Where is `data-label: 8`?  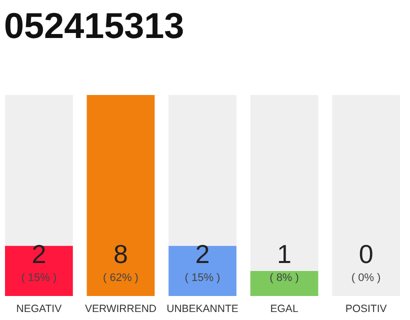 data-label: 8 is located at coordinates (120, 254).